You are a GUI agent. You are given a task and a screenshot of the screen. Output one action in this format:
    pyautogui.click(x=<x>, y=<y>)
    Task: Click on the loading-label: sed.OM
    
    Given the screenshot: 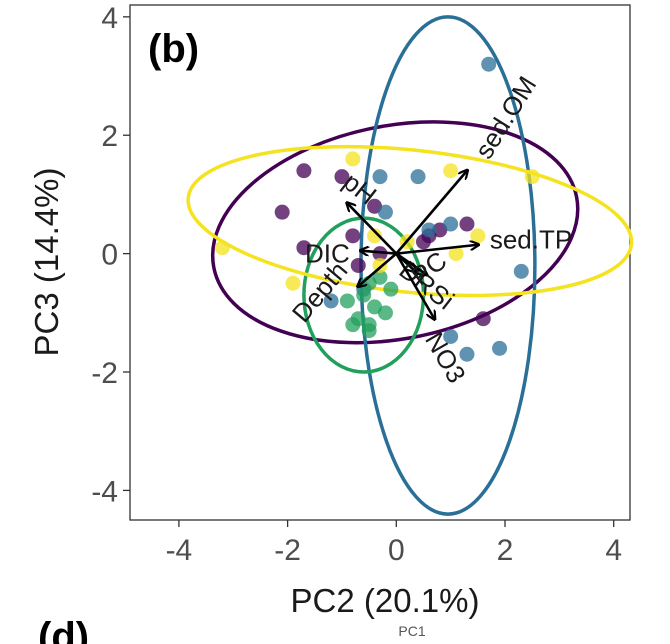 What is the action you would take?
    pyautogui.click(x=506, y=117)
    